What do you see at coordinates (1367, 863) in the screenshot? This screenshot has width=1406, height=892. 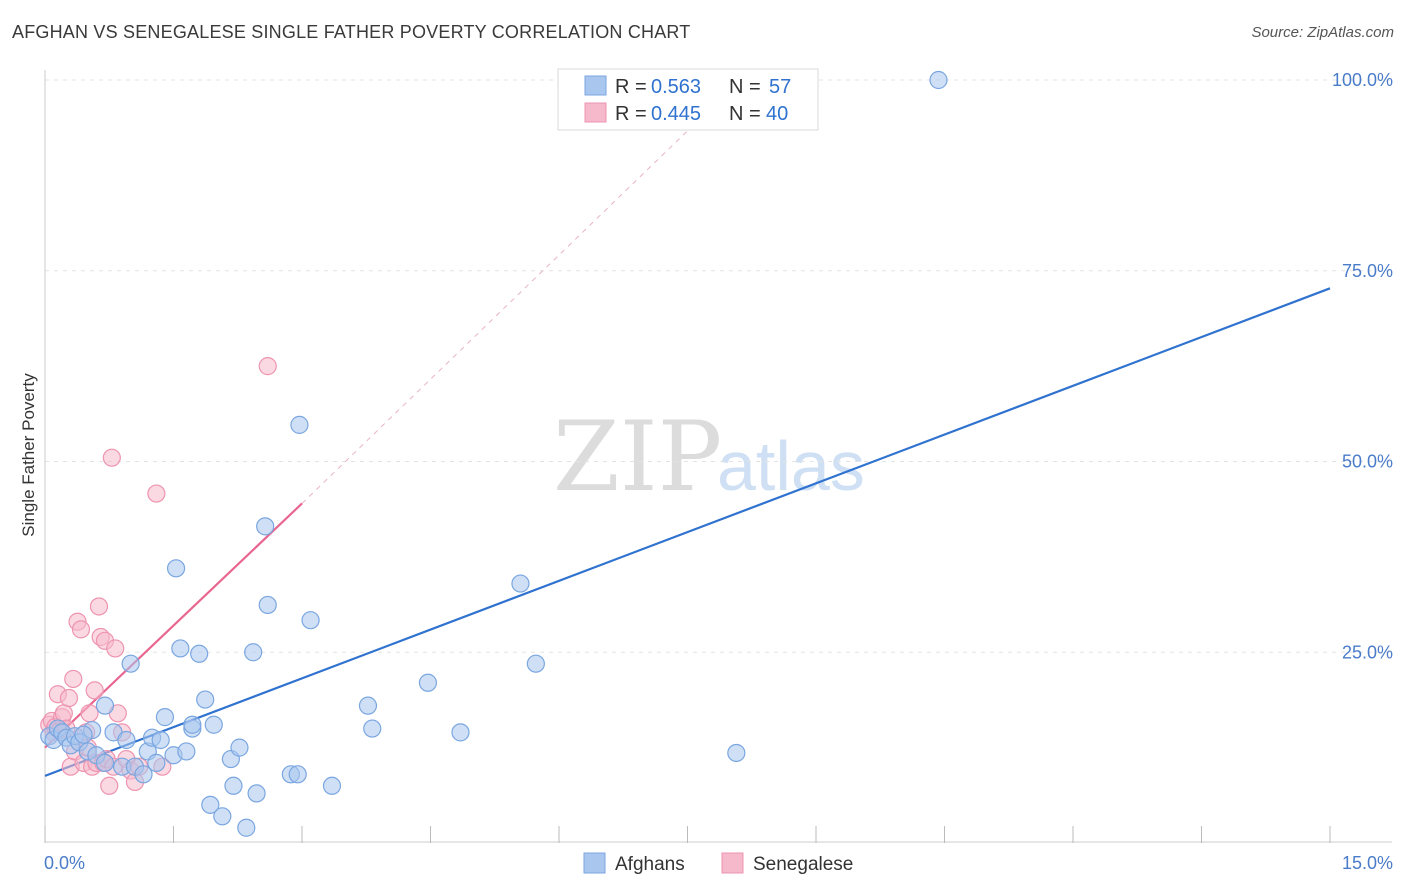 I see `x-tick-label-max: 15.0%` at bounding box center [1367, 863].